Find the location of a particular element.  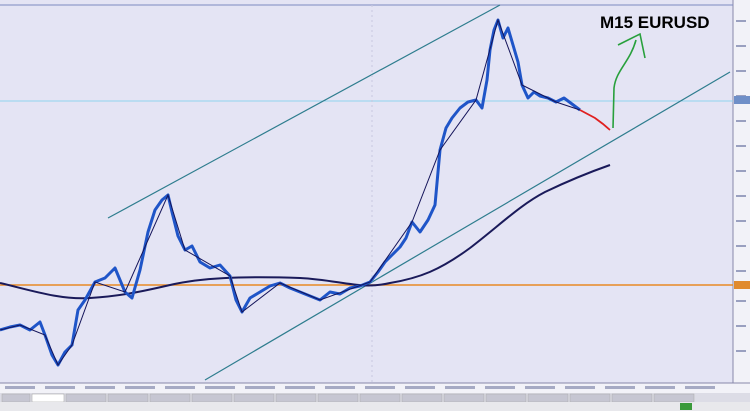

forecast-arrowhead is located at coordinates (631, 45).